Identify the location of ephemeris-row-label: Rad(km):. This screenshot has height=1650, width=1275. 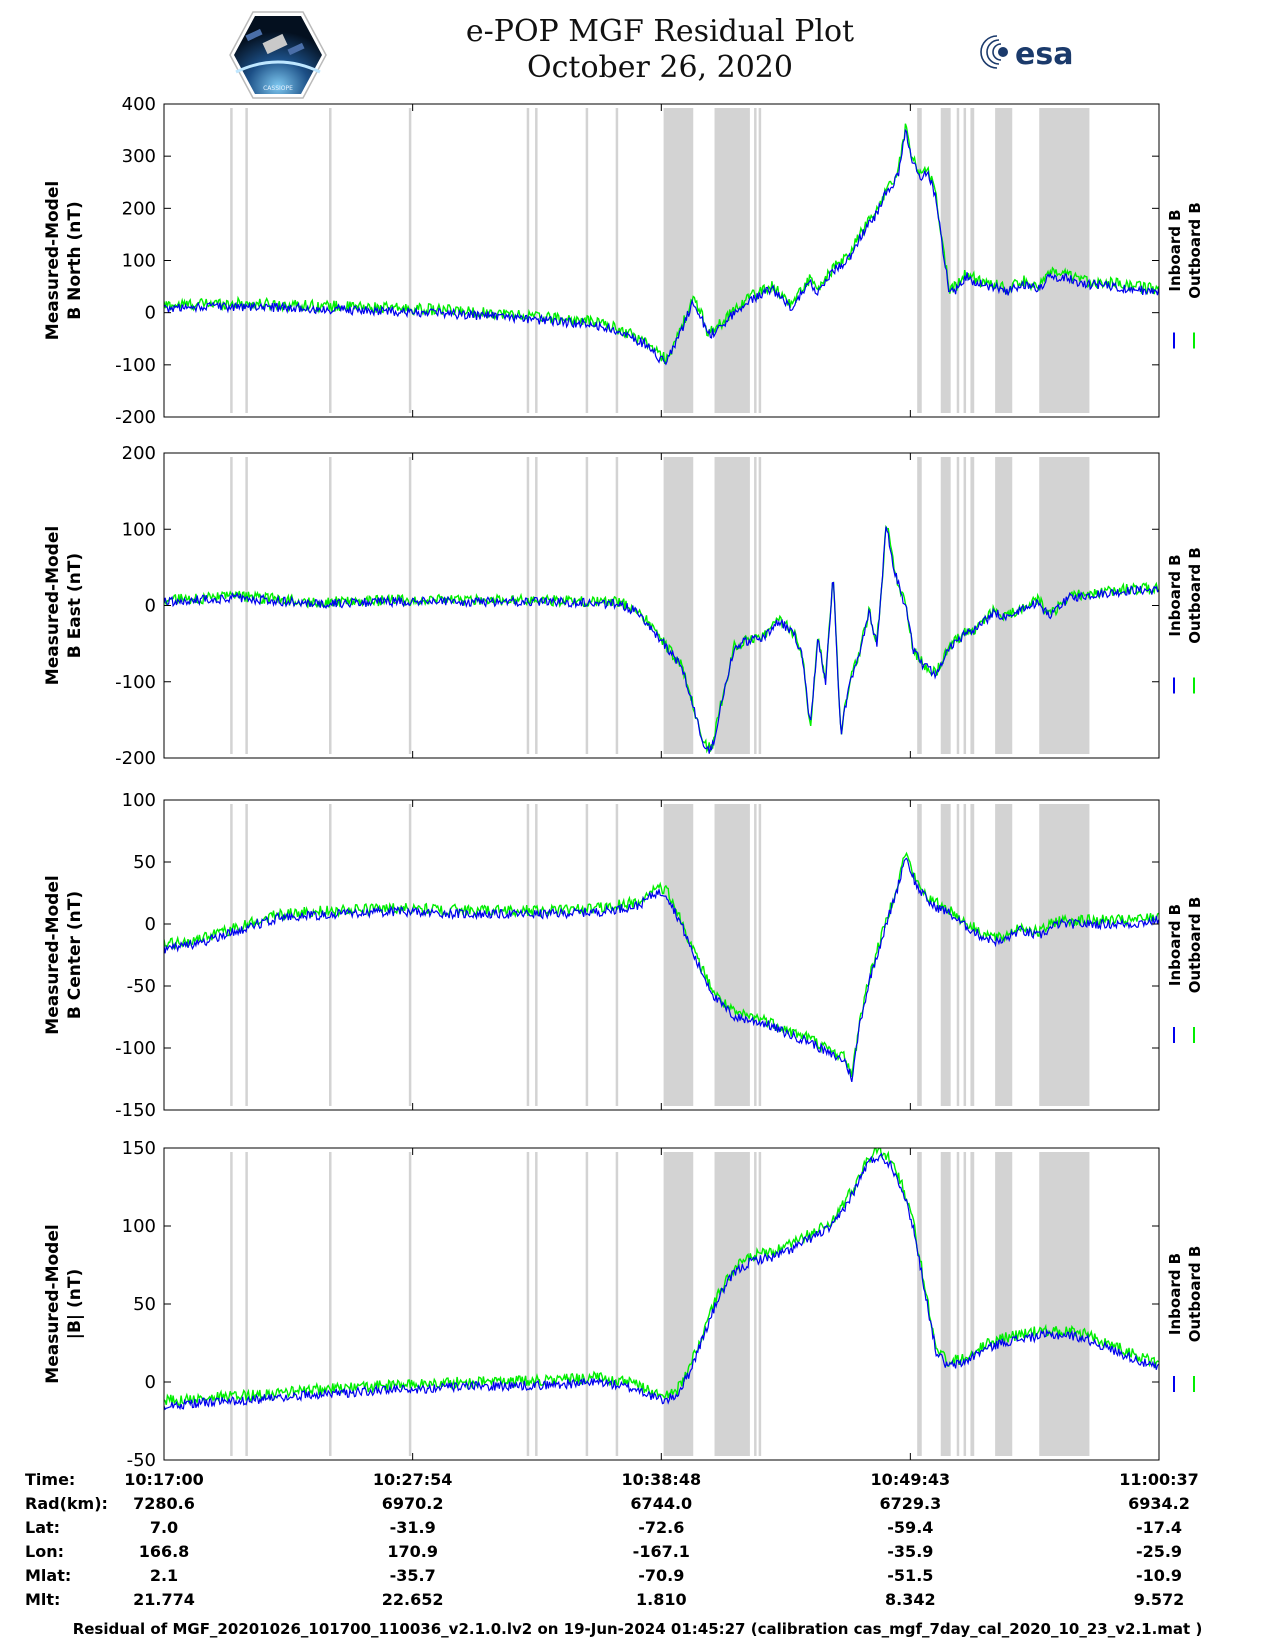
(66, 1503).